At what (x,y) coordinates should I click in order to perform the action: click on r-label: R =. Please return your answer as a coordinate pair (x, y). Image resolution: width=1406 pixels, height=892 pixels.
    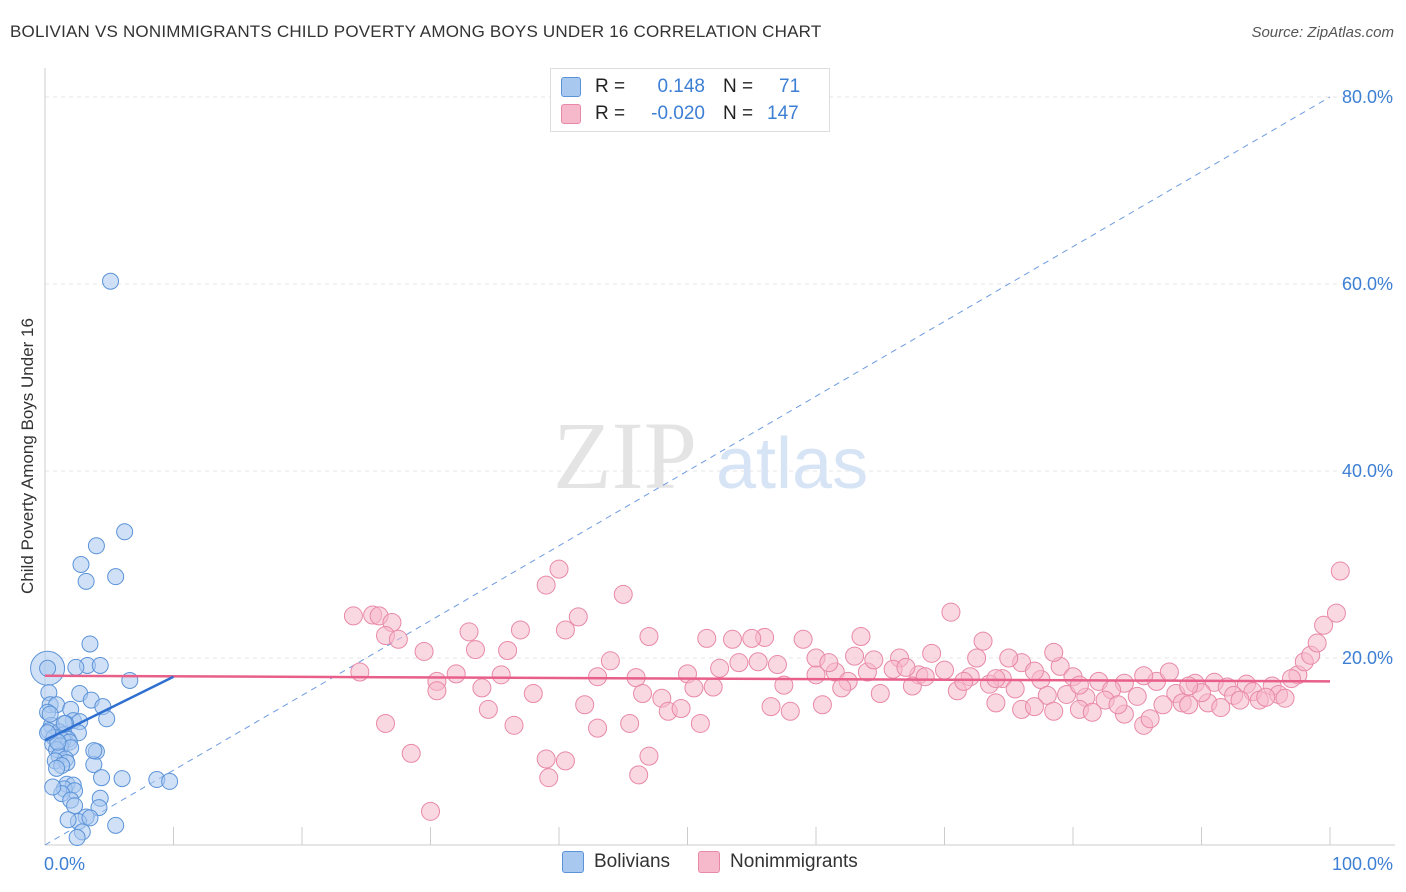
    Looking at the image, I should click on (610, 113).